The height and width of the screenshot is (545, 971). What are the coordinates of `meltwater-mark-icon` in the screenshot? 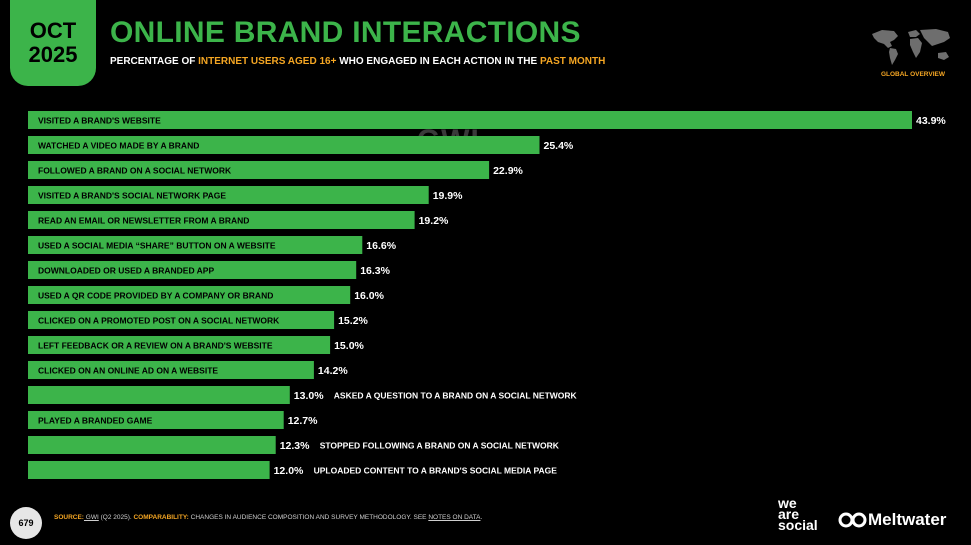 It's located at (852, 520).